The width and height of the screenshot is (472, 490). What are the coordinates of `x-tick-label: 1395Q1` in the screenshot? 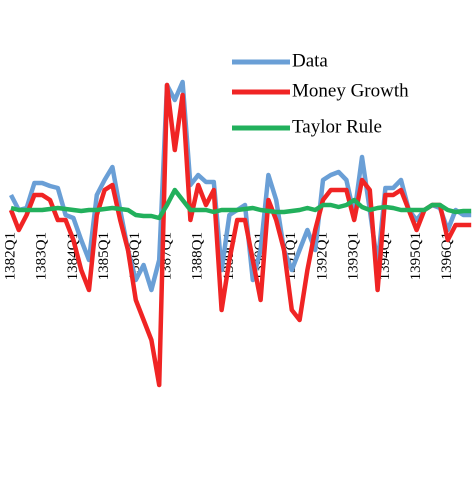 It's located at (416, 256).